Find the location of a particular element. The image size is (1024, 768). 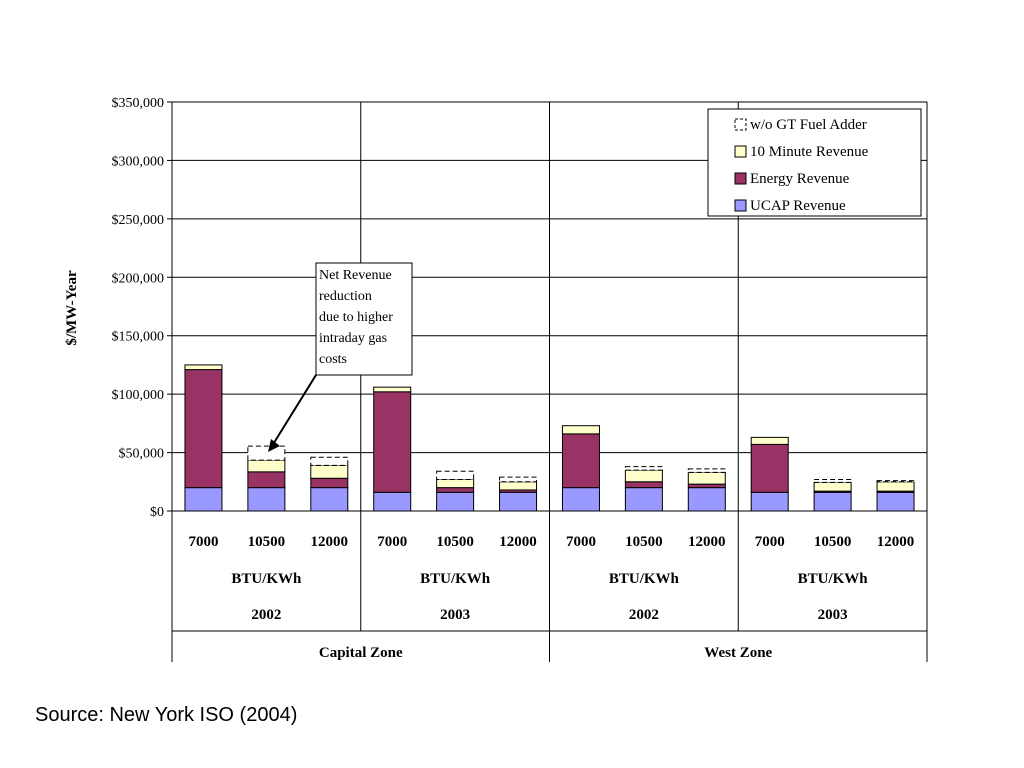

zone-label: West Zone is located at coordinates (738, 653).